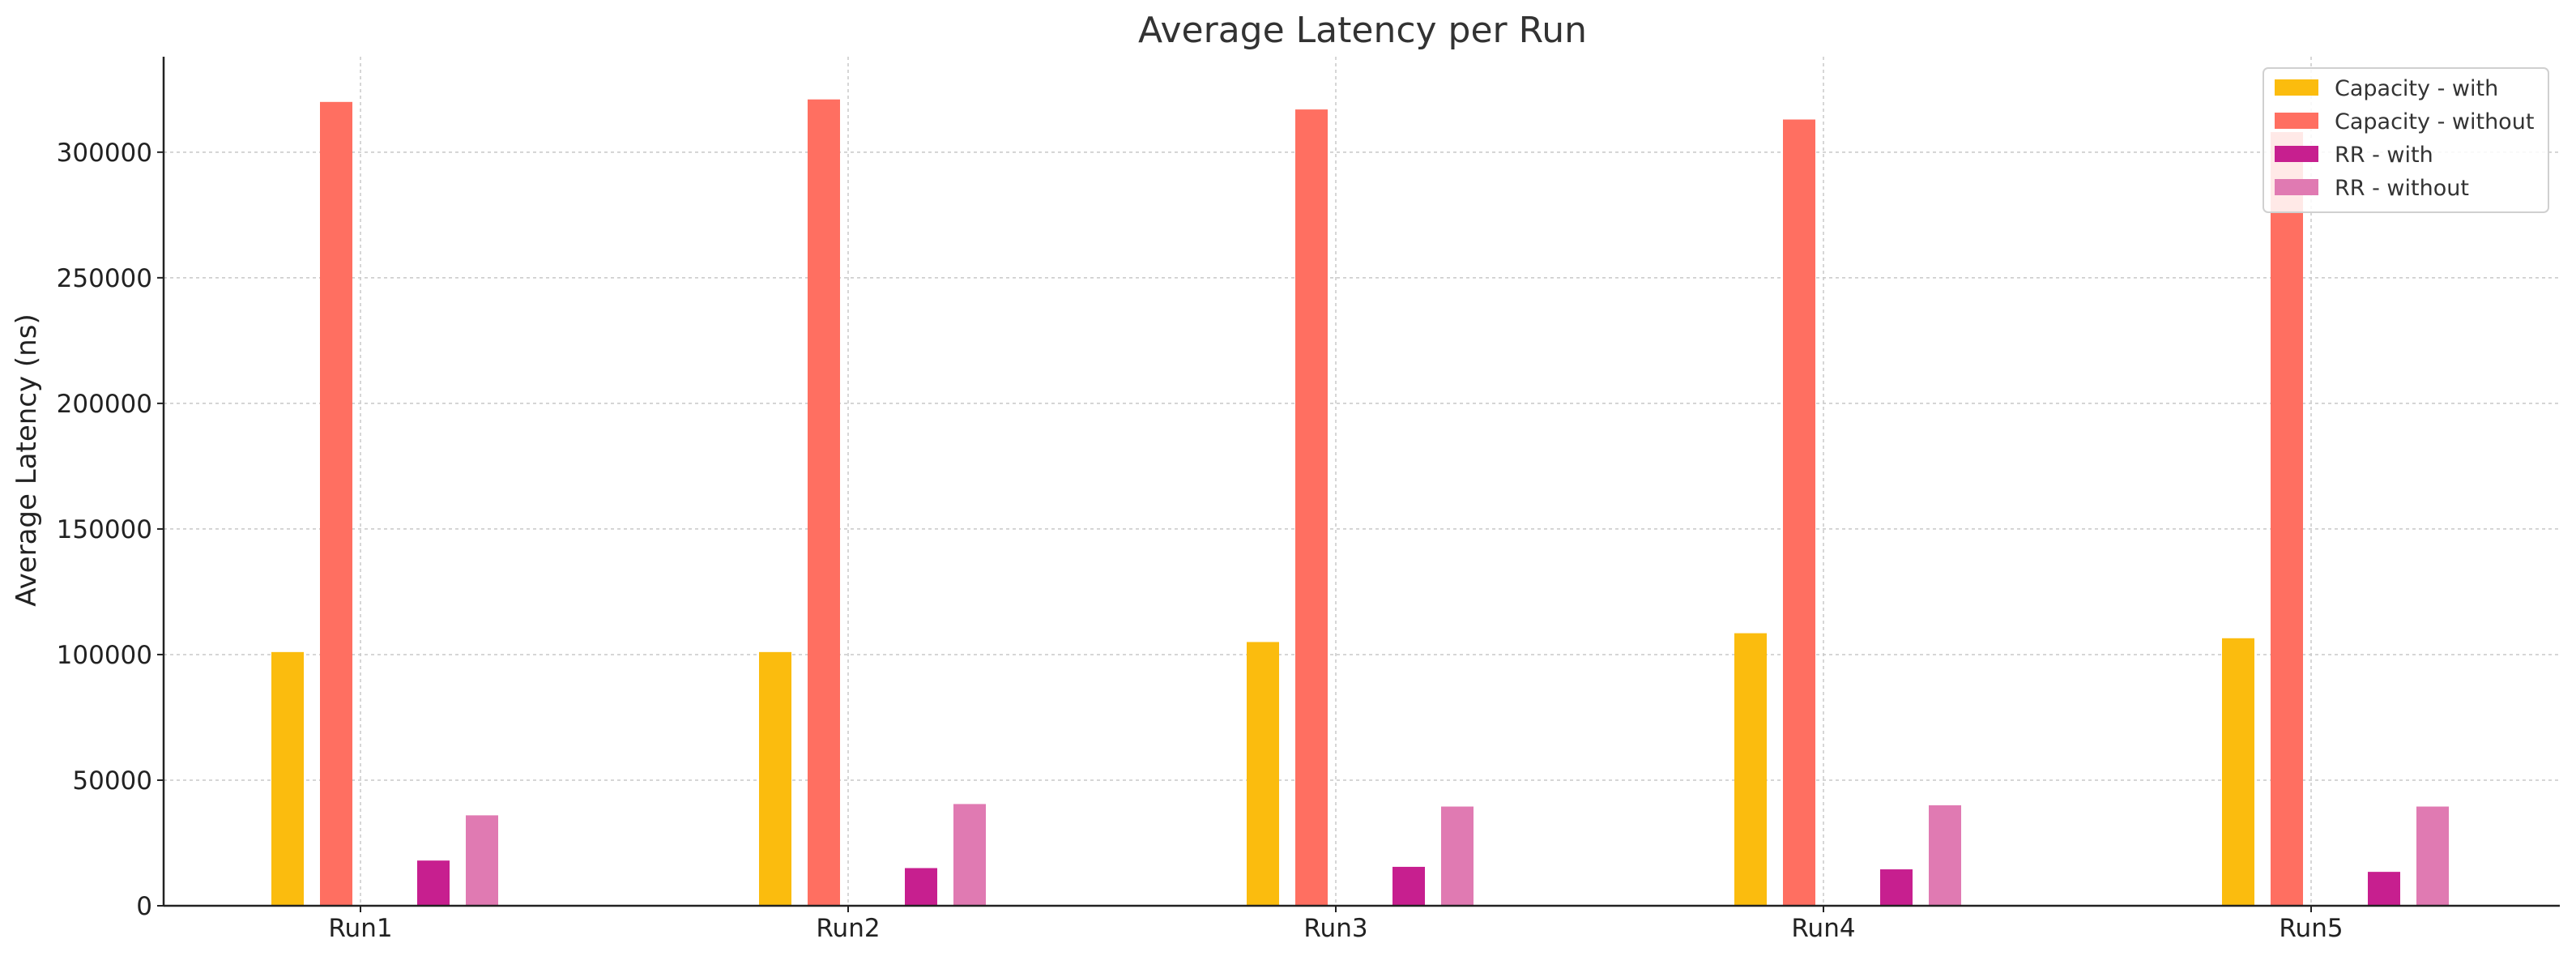  Describe the element at coordinates (2384, 155) in the screenshot. I see `legend-label: RR - with` at that location.